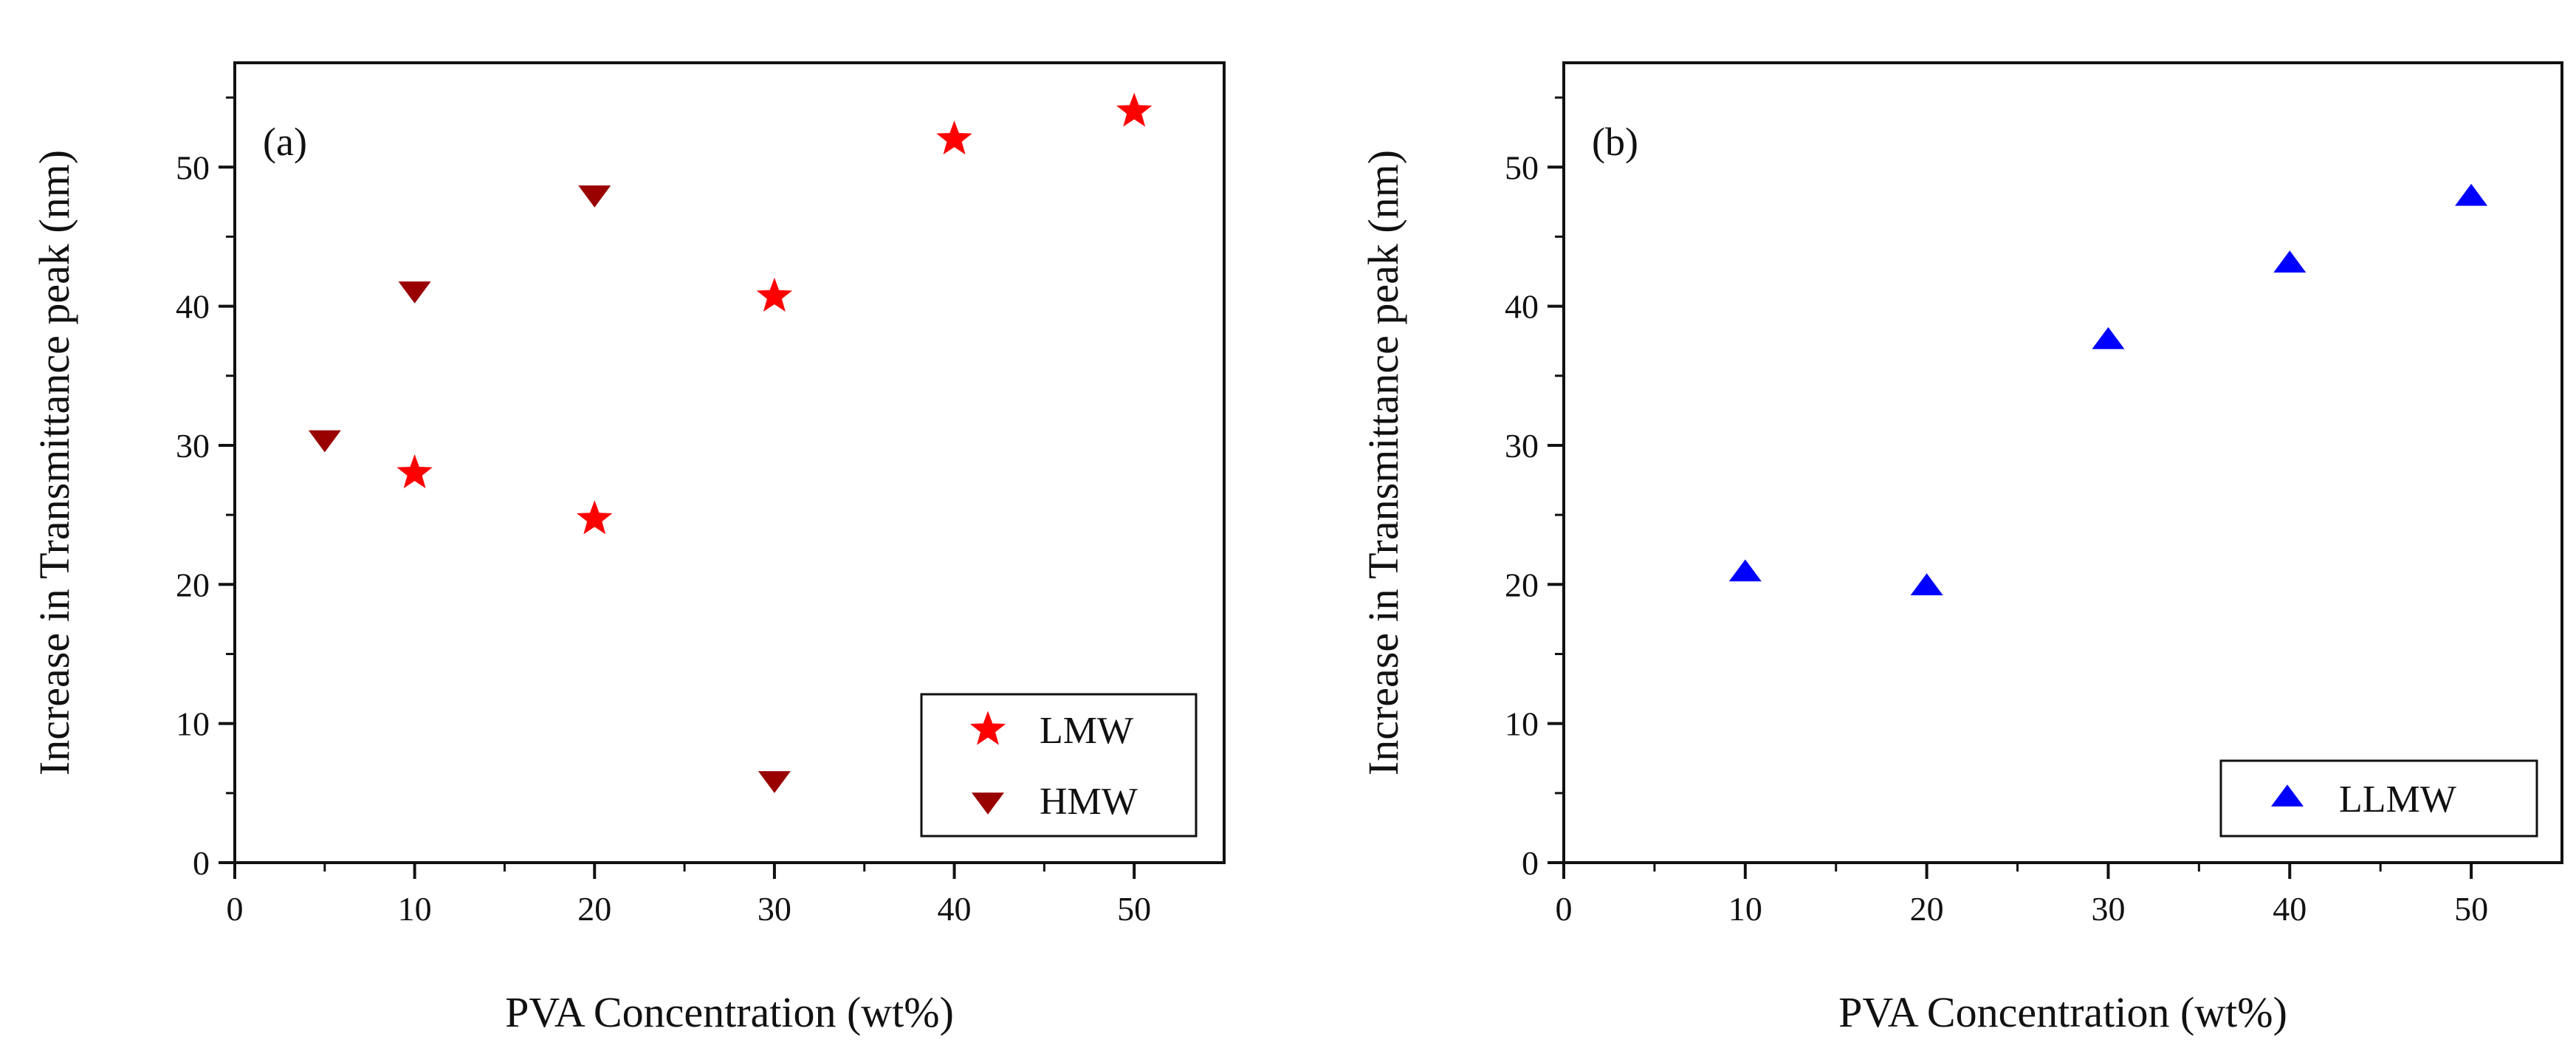 Image resolution: width=2576 pixels, height=1051 pixels. What do you see at coordinates (987, 728) in the screenshot?
I see `legend-marker-lmw` at bounding box center [987, 728].